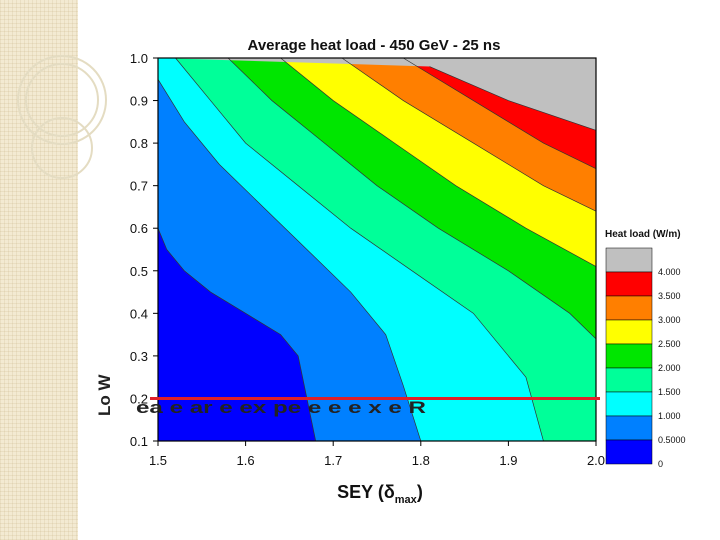 This screenshot has height=540, width=720. What do you see at coordinates (246, 460) in the screenshot?
I see `x-tick-label: 1.6` at bounding box center [246, 460].